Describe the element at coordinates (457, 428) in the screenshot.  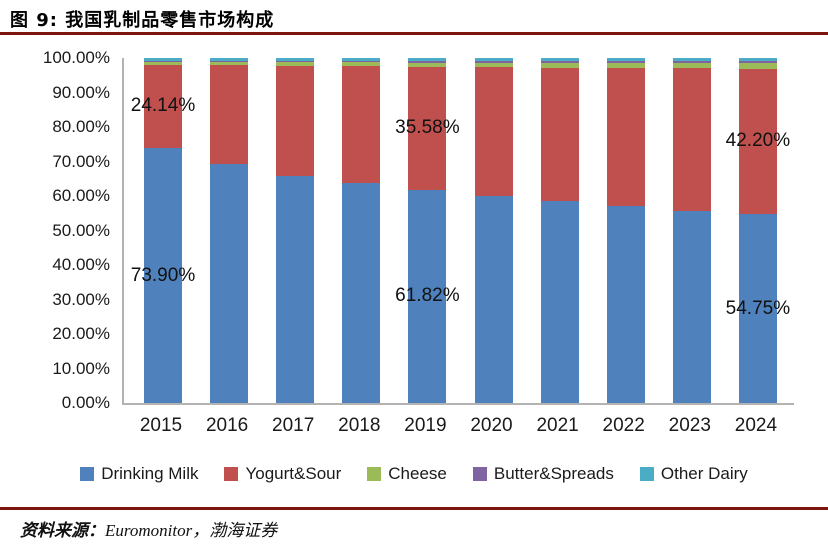
I see `x-axis: 2015 2016 2017 2018 2019 2020 2021 2022 2023 2024` at that location.